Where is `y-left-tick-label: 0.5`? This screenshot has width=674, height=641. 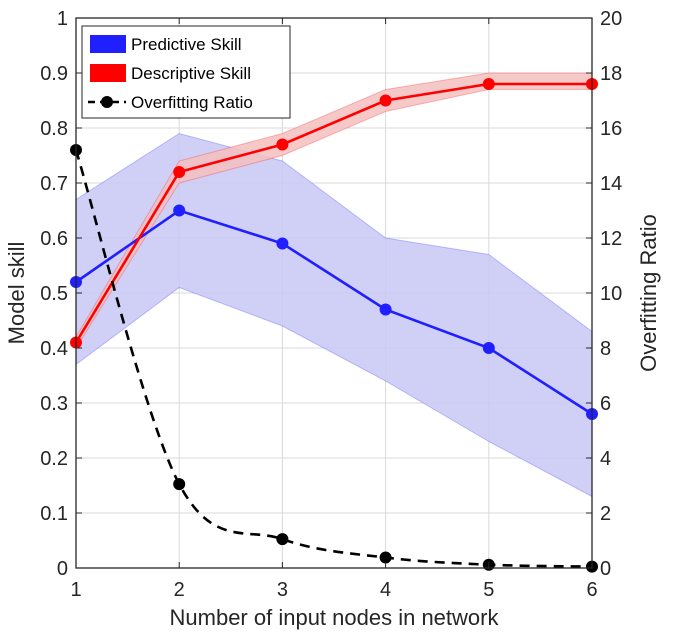
y-left-tick-label: 0.5 is located at coordinates (54, 294).